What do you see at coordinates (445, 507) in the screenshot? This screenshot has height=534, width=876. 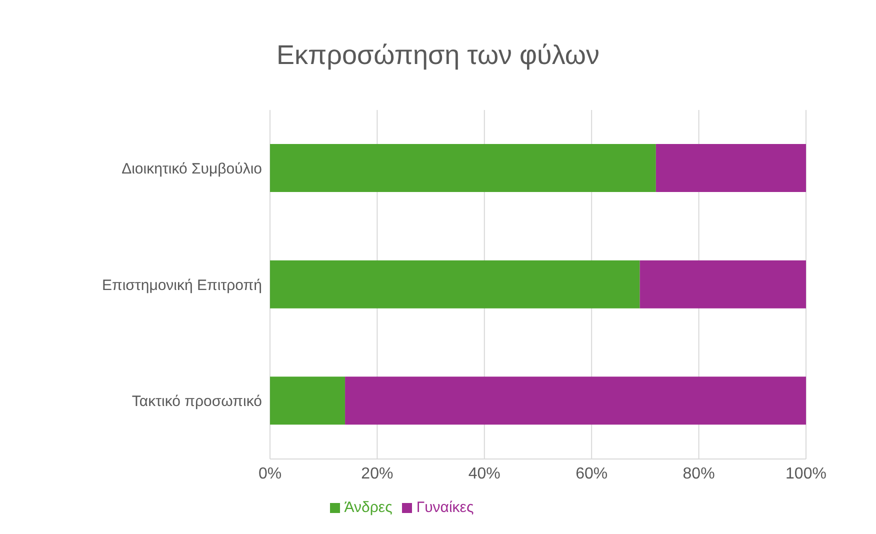 I see `legend-label: Γυναίκες` at bounding box center [445, 507].